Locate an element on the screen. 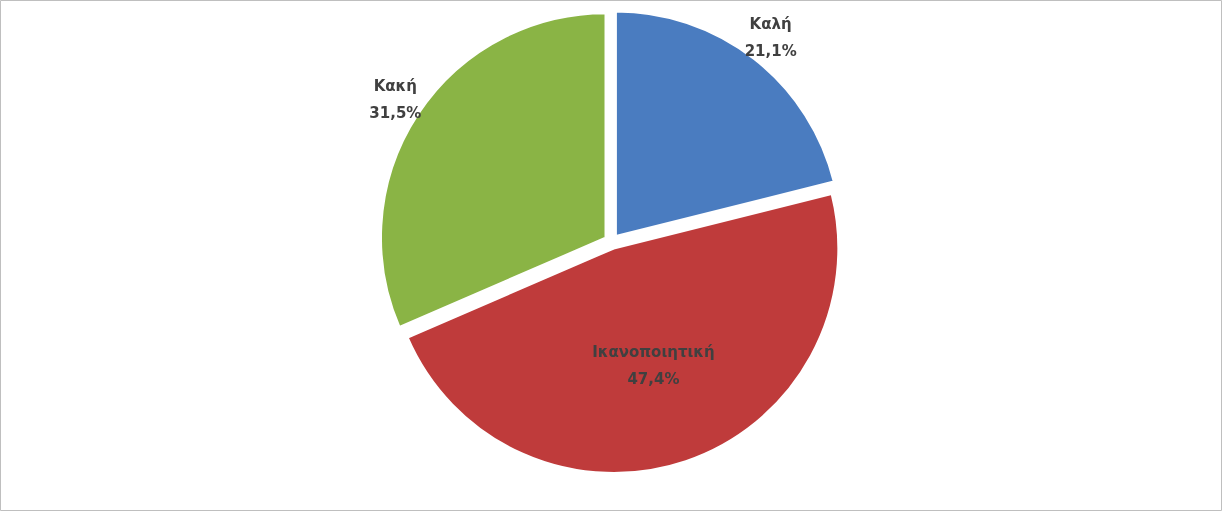  slice-label: Καλή is located at coordinates (770, 24).